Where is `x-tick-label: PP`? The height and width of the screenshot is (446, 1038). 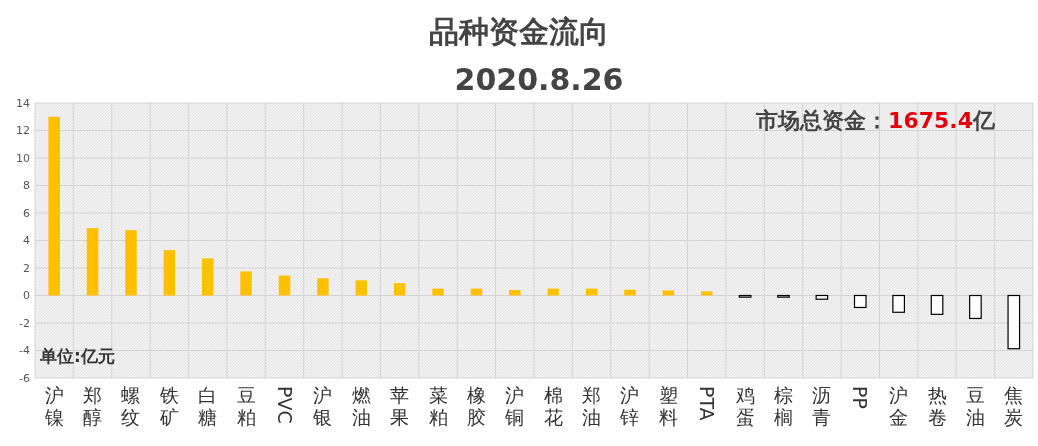
x-tick-label: PP is located at coordinates (860, 397).